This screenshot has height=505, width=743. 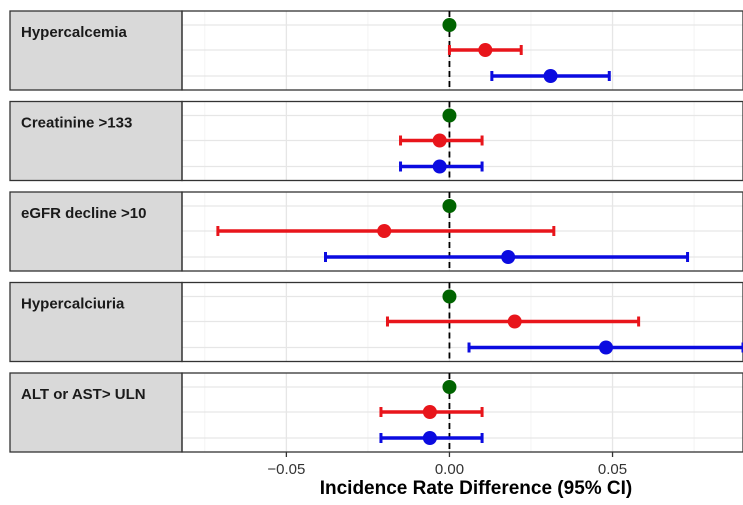 I want to click on x-tick-label: 0.00, so click(x=449, y=469).